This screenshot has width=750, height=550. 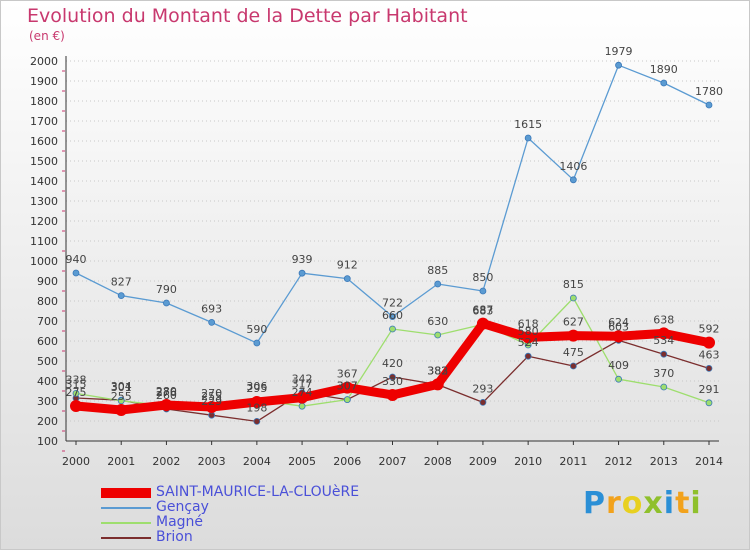 I want to click on data-label: 295, so click(x=256, y=388).